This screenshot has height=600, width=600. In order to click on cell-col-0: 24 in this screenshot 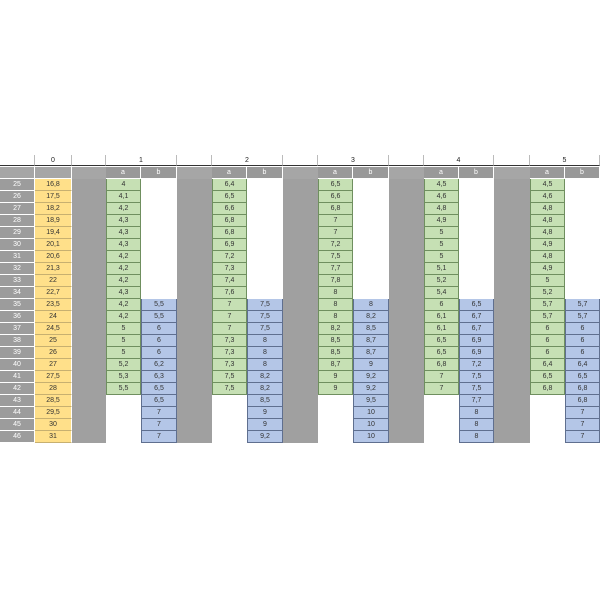, I will do `click(53, 317)`.